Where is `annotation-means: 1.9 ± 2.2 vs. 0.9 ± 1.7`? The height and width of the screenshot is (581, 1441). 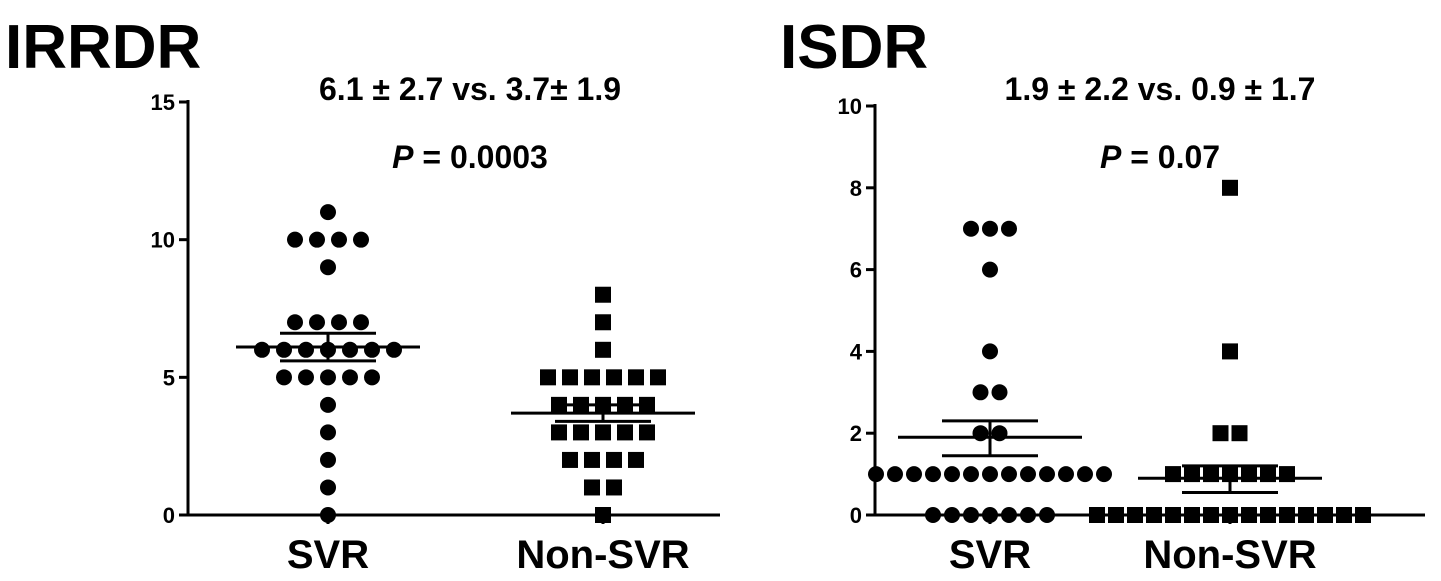 annotation-means: 1.9 ± 2.2 vs. 0.9 ± 1.7 is located at coordinates (1160, 89).